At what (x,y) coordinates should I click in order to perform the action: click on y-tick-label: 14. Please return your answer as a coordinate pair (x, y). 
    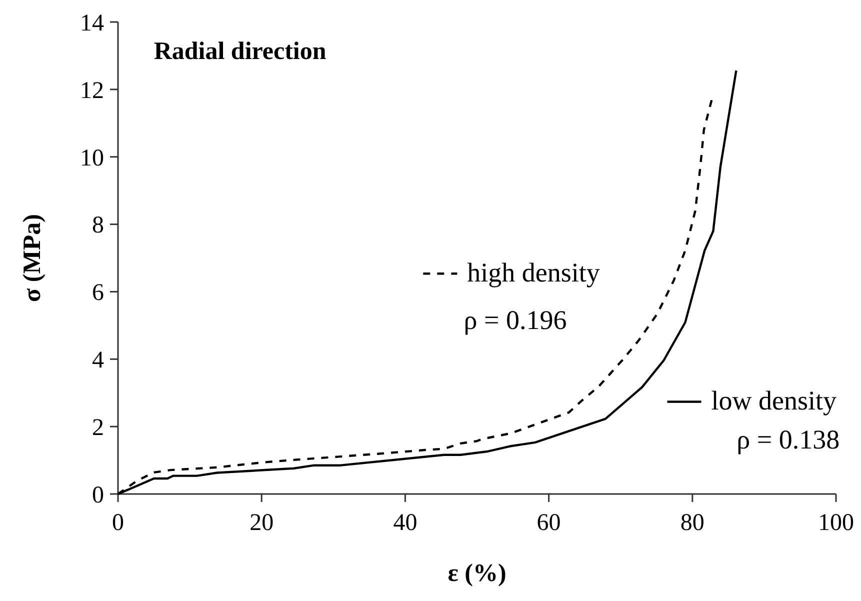
    Looking at the image, I should click on (92, 23).